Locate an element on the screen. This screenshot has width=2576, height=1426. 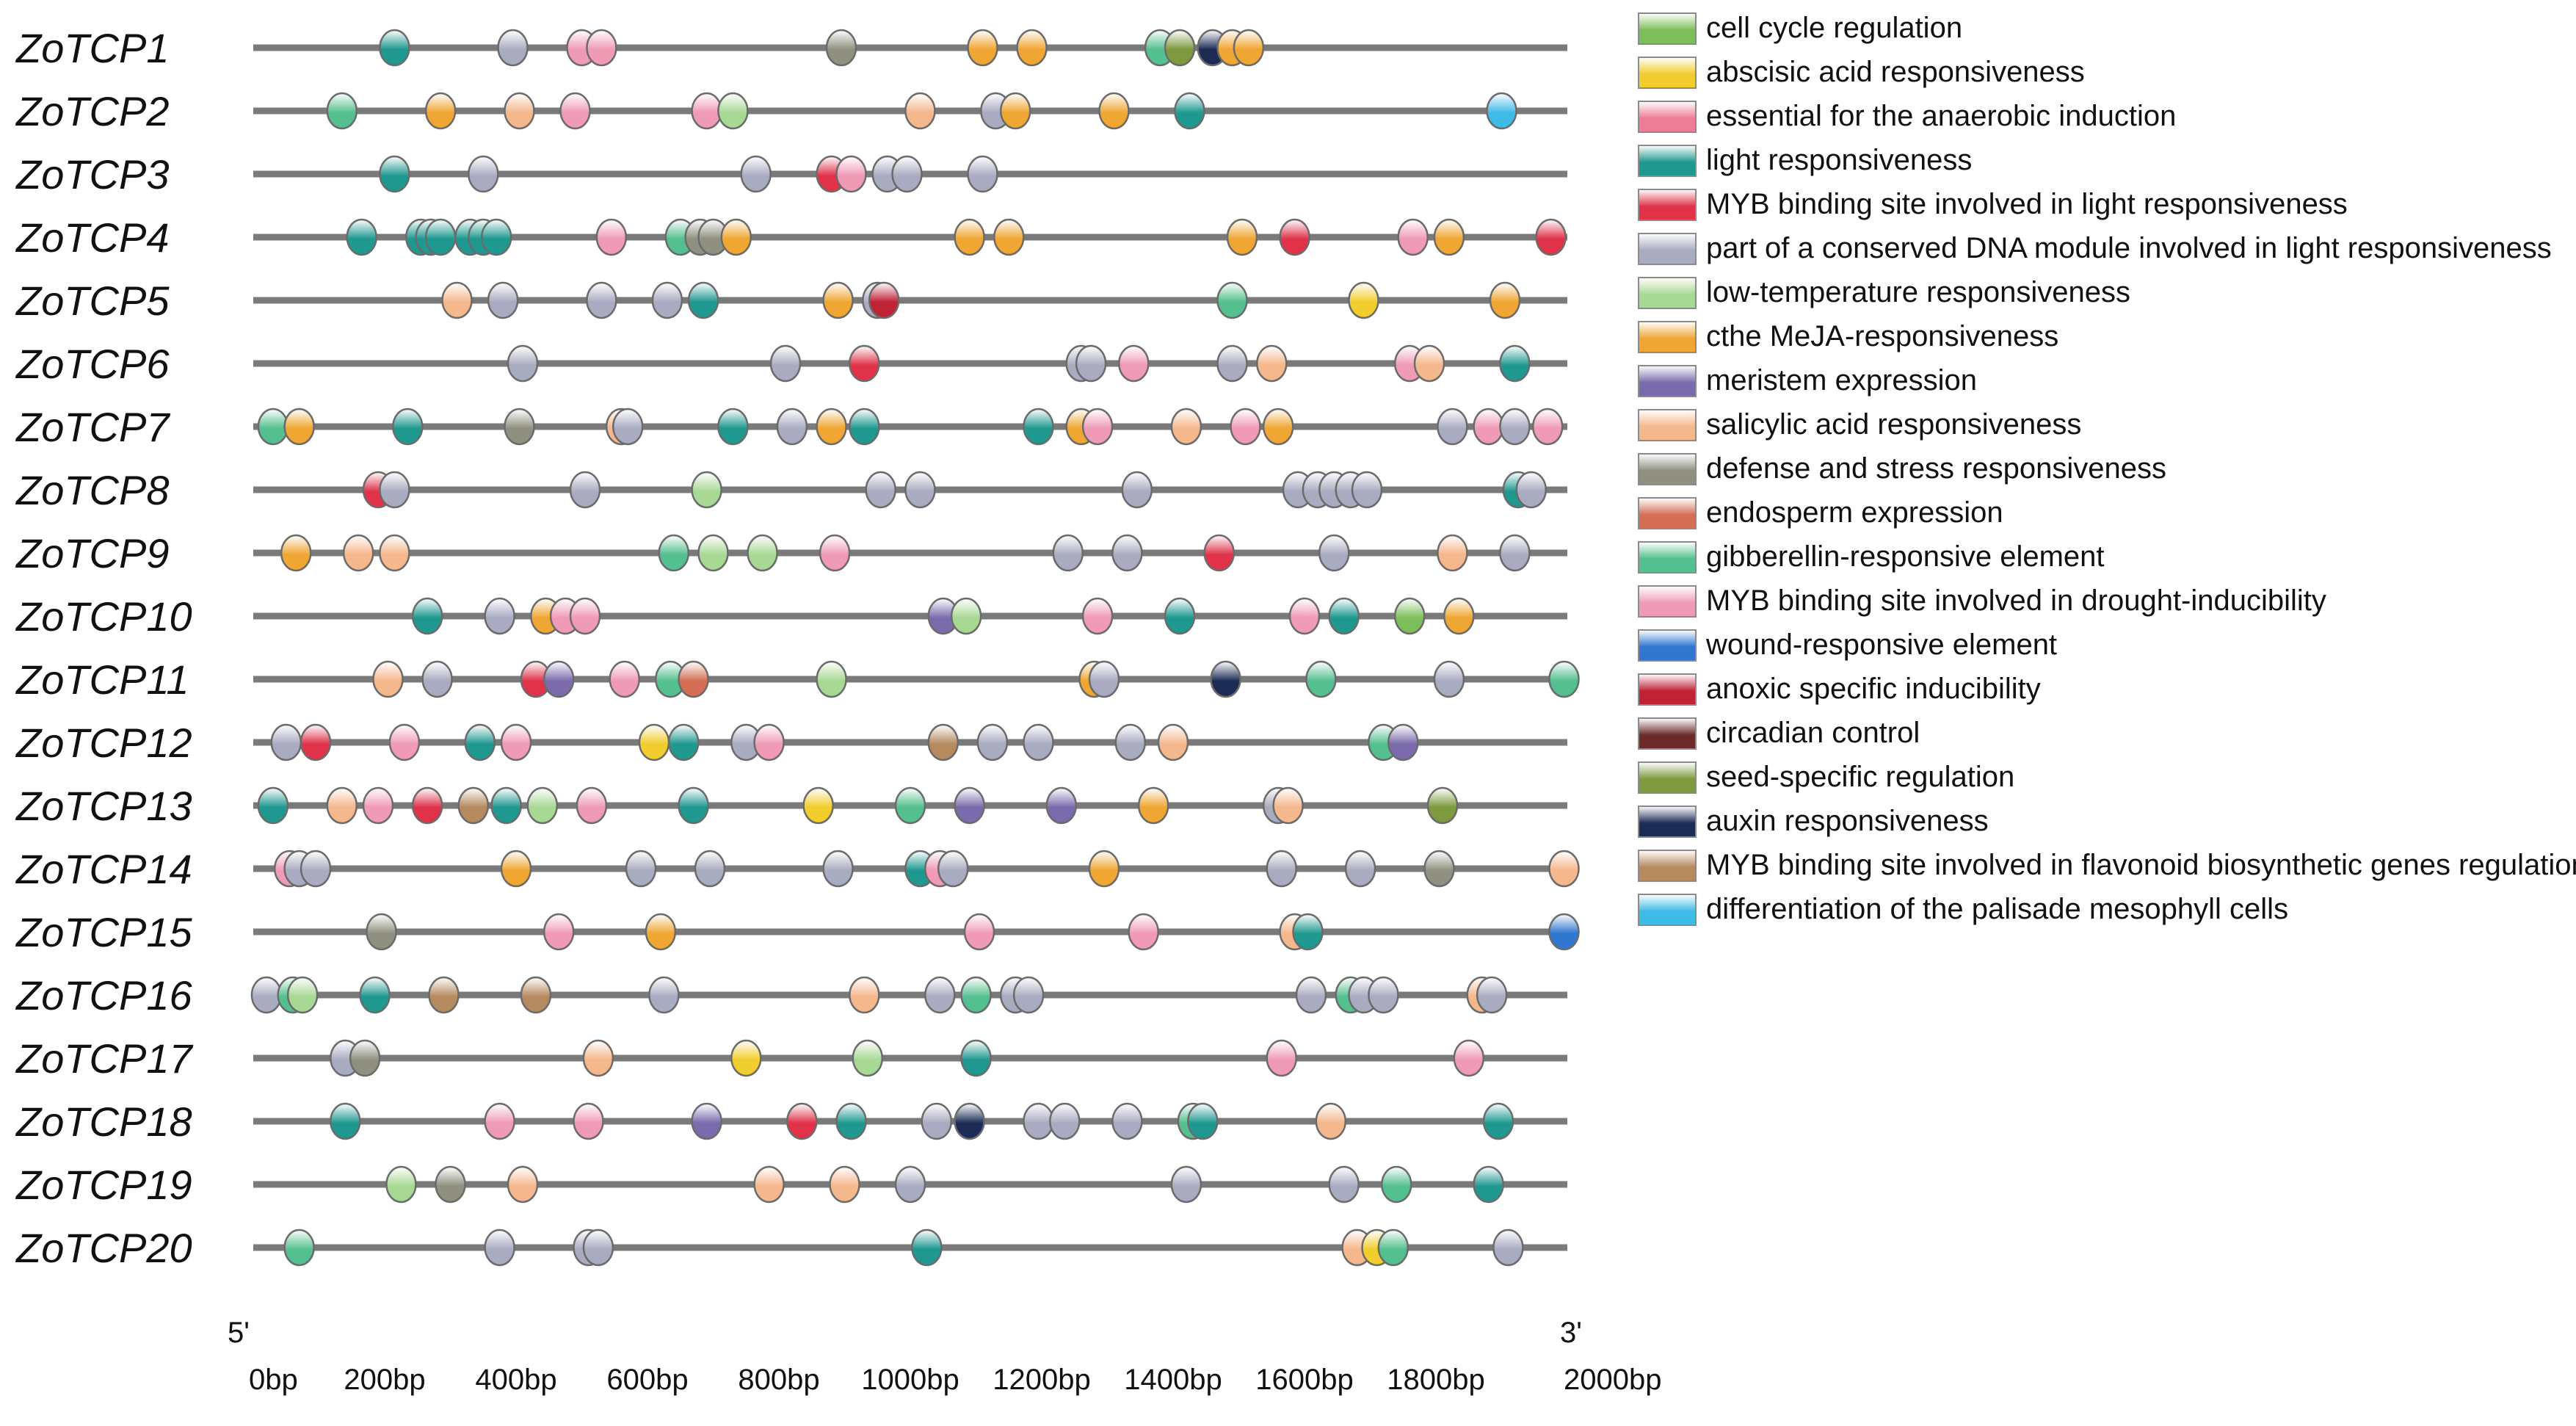
gene-label: ZoTCP18 is located at coordinates (103, 1122).